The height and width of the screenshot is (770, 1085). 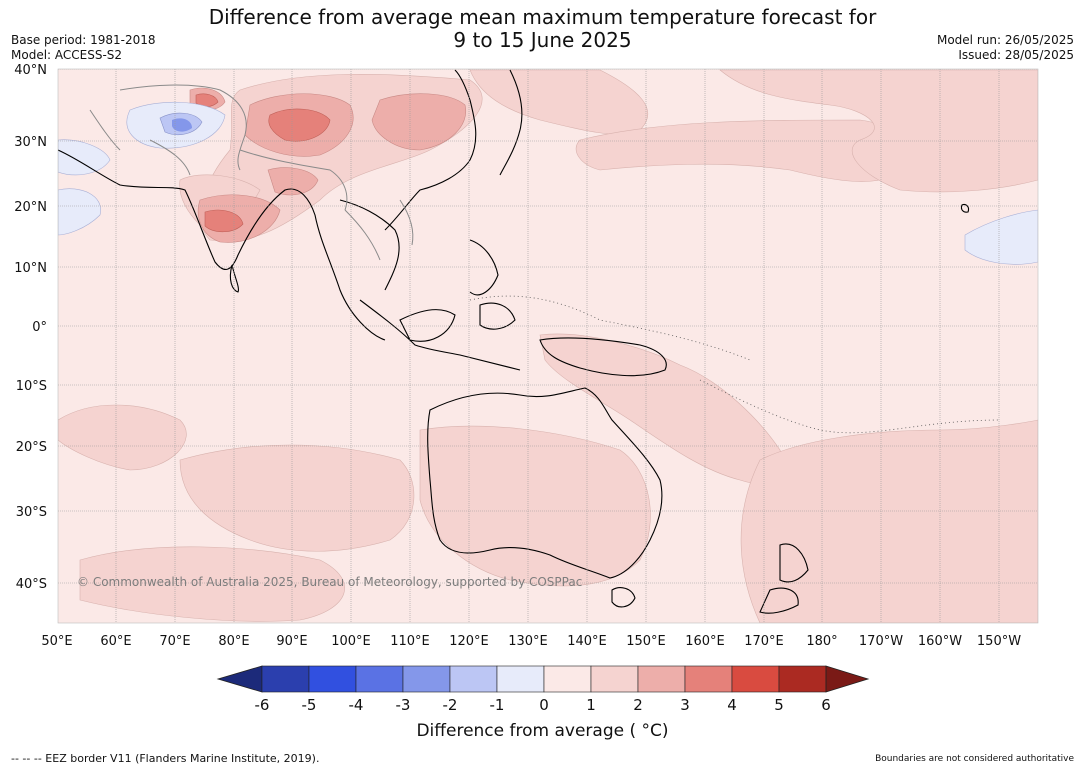 What do you see at coordinates (262, 705) in the screenshot?
I see `colorbar-tick-label: -6` at bounding box center [262, 705].